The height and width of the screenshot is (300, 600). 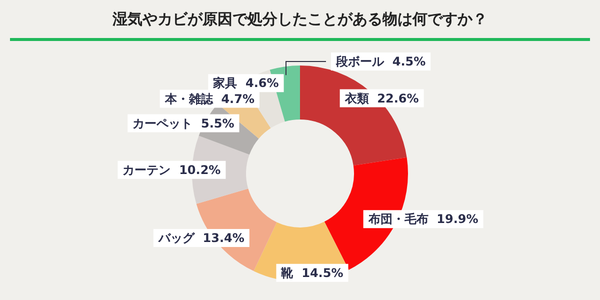 I want to click on slice-label: 衣類 22.6%, so click(x=381, y=98).